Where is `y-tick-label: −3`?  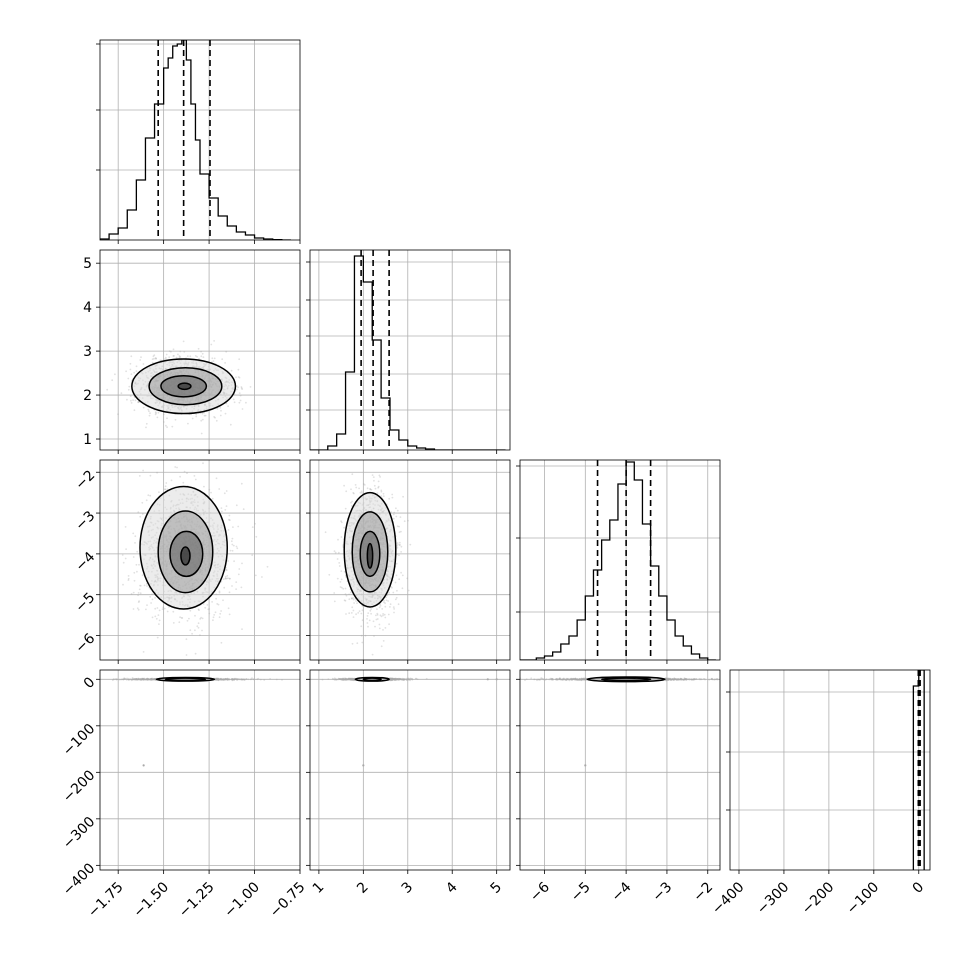 y-tick-label: −3 is located at coordinates (85, 521).